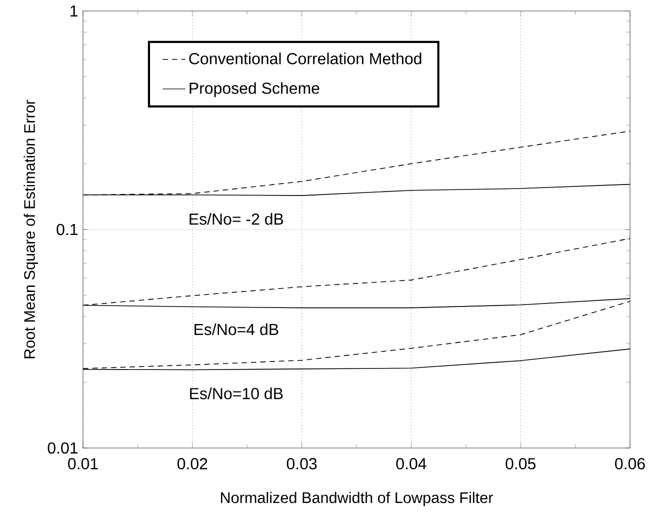  I want to click on x-tick-label: 0.03, so click(301, 464).